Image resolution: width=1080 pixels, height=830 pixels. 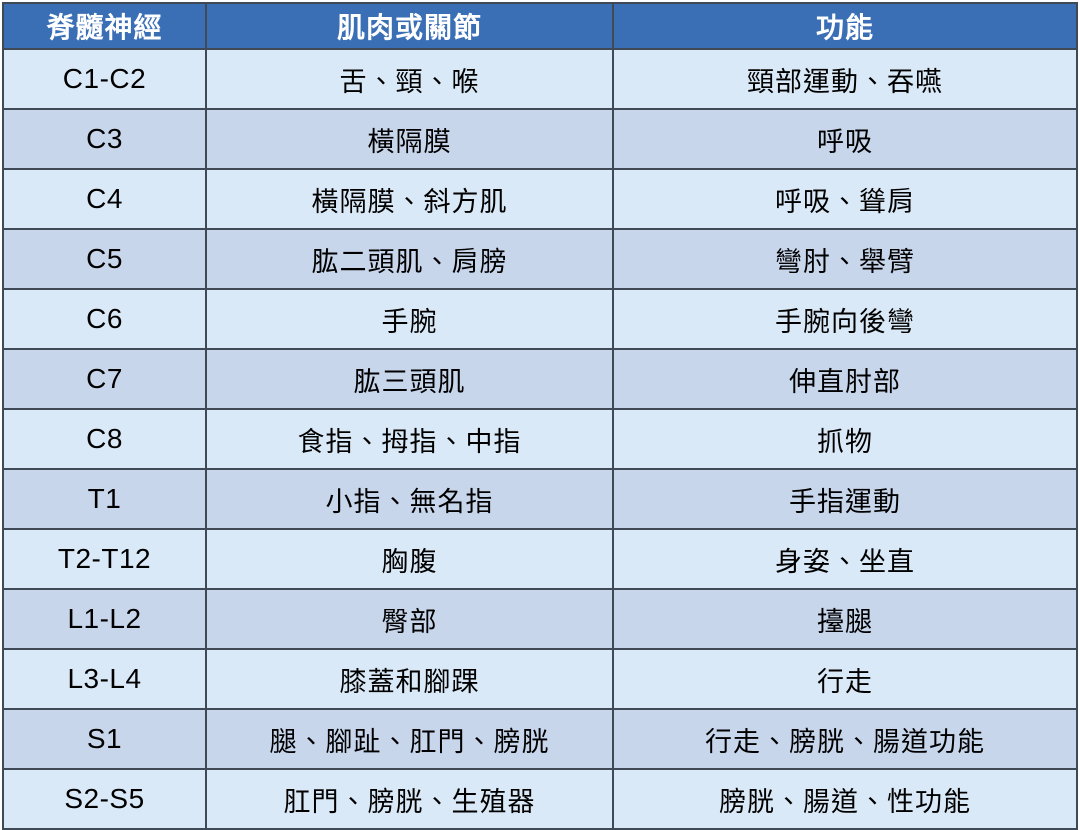 What do you see at coordinates (409, 26) in the screenshot?
I see `header-muscle-or-joint: 肌肉或關節` at bounding box center [409, 26].